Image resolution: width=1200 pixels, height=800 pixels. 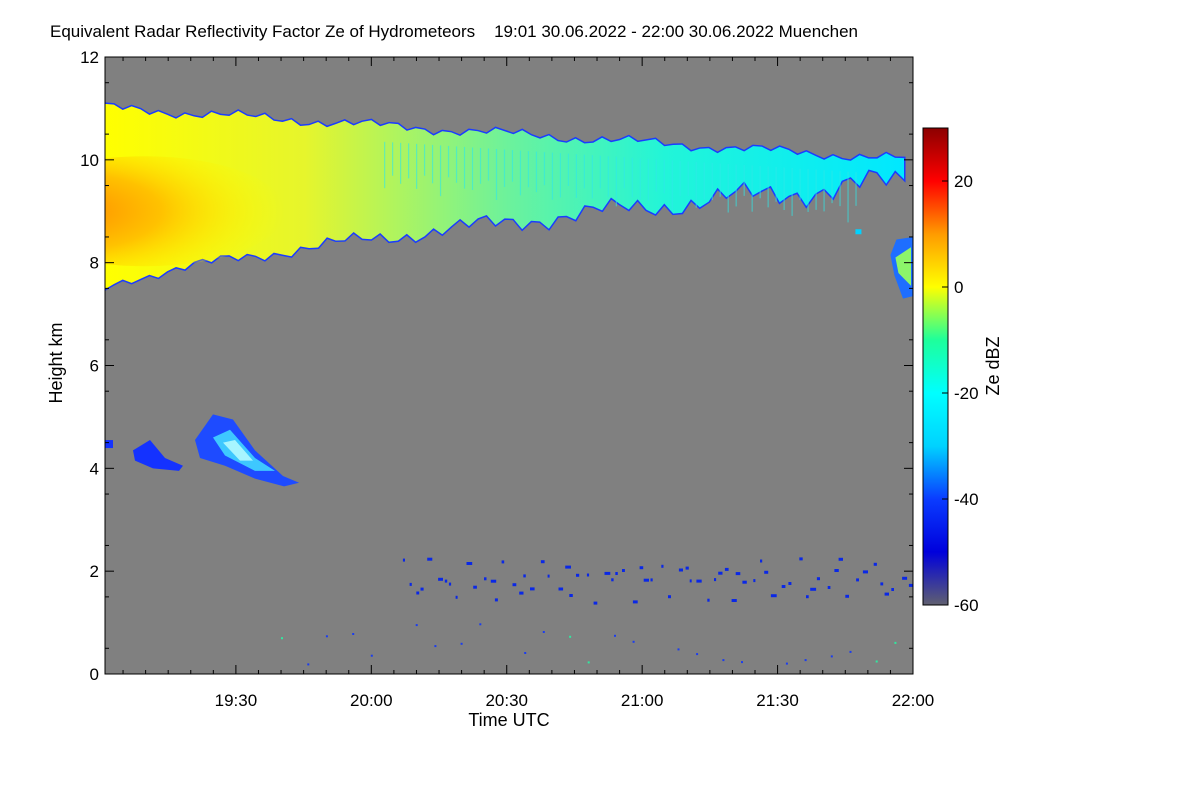 I want to click on x-axis-label: Time UTC, so click(x=508, y=720).